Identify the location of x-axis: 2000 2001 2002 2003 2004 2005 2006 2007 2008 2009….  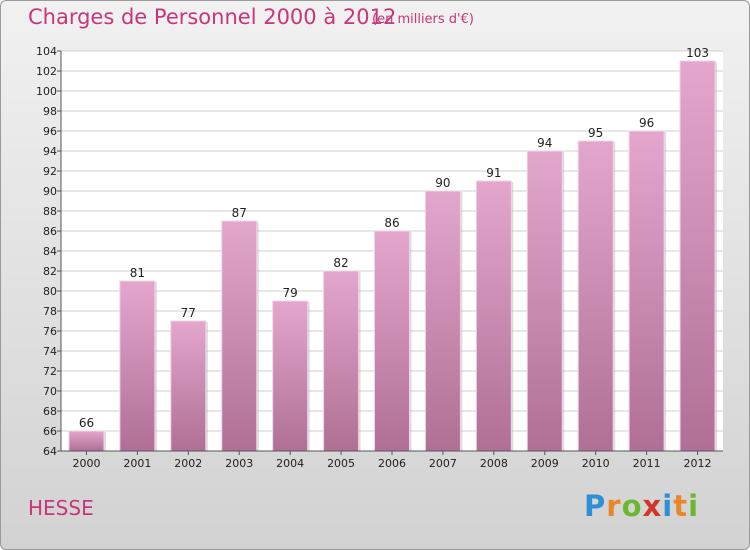
(392, 460).